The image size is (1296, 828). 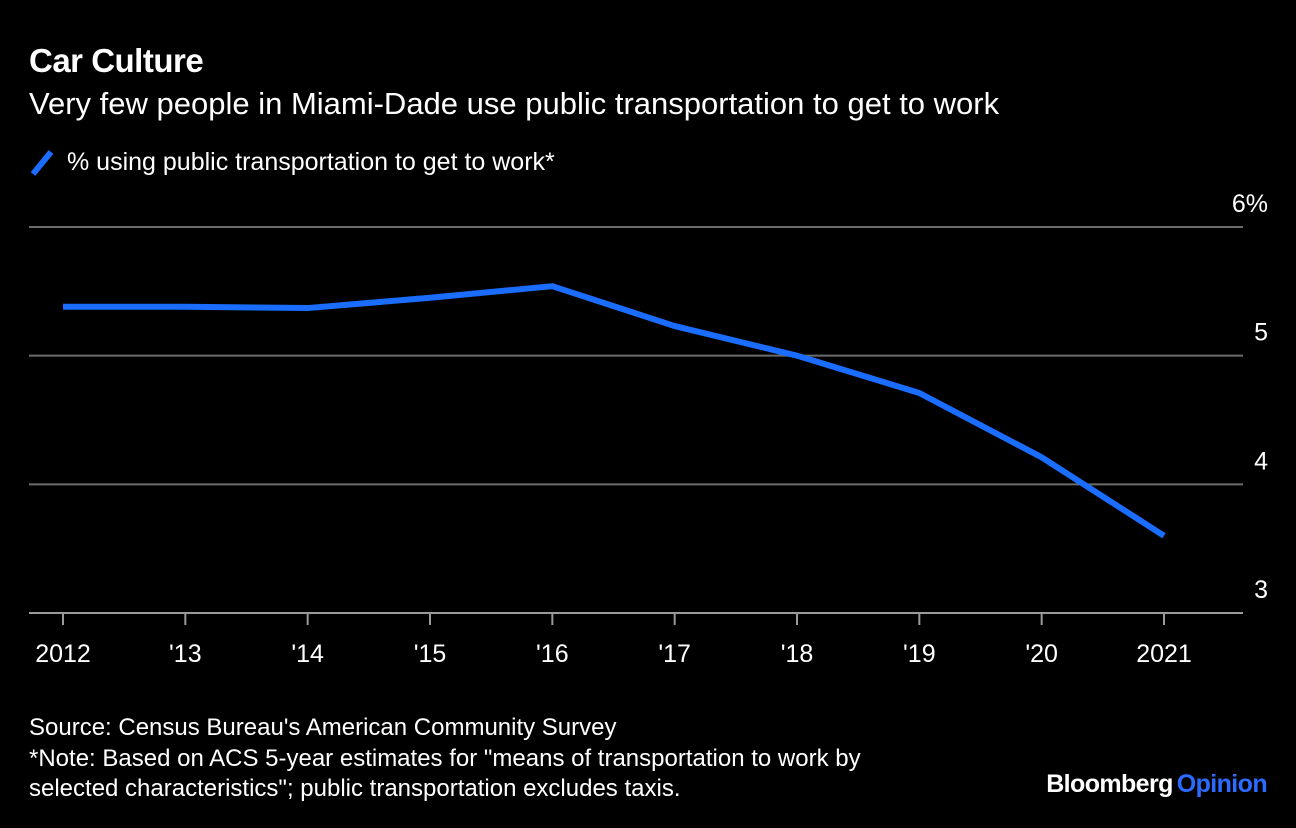 What do you see at coordinates (1261, 461) in the screenshot?
I see `y-tick-label: 4` at bounding box center [1261, 461].